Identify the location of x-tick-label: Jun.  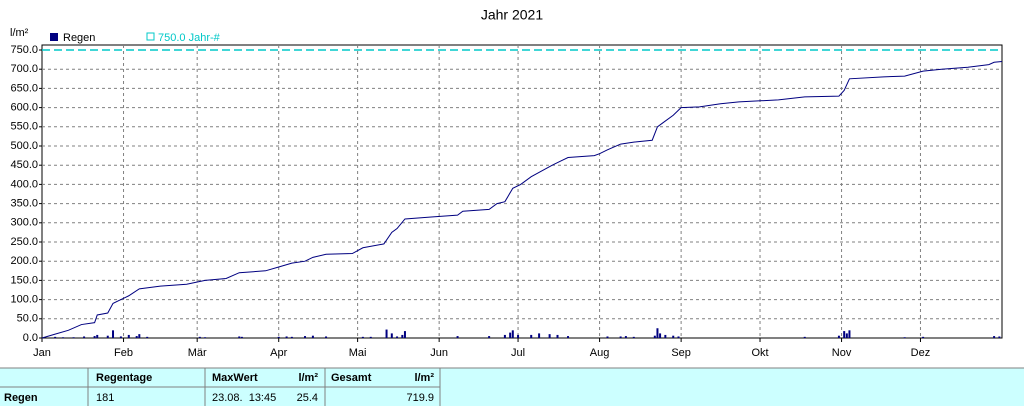
(439, 353).